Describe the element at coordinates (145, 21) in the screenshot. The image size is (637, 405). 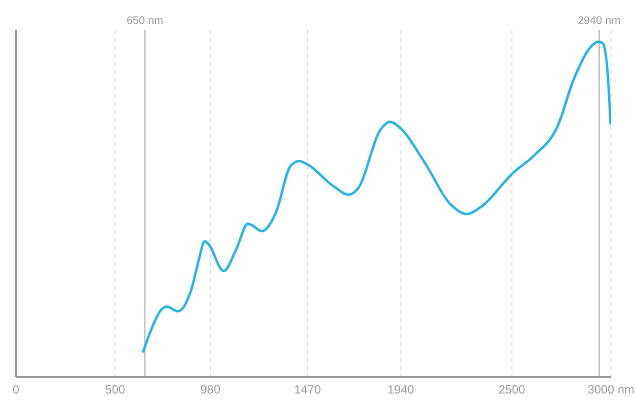
I see `ref-line-label: 650 nm` at that location.